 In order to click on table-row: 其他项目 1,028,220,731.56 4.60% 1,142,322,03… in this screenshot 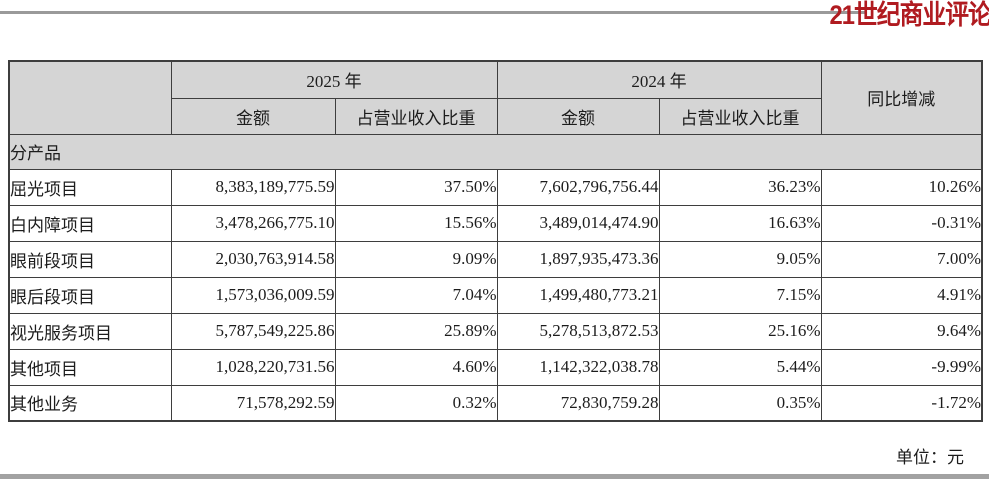, I will do `click(495, 367)`.